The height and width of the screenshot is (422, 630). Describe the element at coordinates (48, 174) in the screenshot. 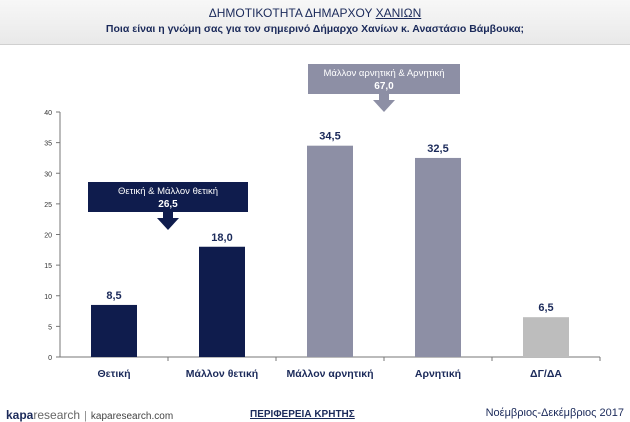

I see `y-tick-label: 30` at that location.